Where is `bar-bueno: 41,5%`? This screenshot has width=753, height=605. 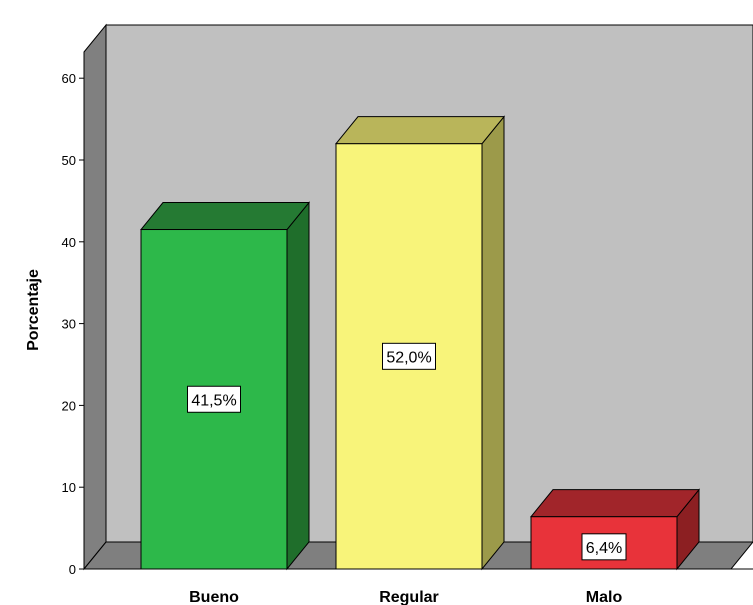
bar-bueno: 41,5% is located at coordinates (225, 386).